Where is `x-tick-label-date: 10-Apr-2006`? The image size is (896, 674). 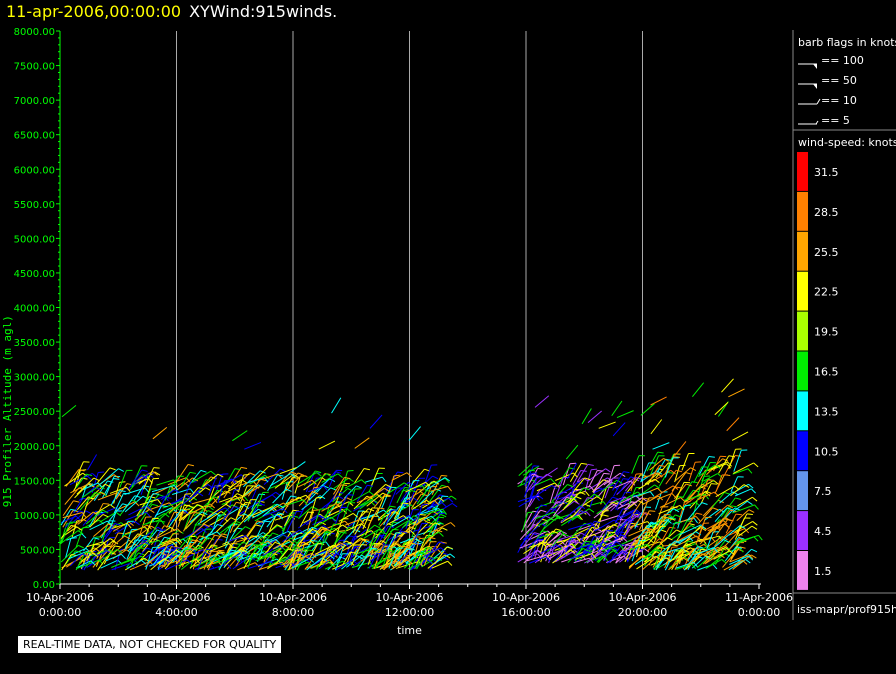 x-tick-label-date: 10-Apr-2006 is located at coordinates (176, 597).